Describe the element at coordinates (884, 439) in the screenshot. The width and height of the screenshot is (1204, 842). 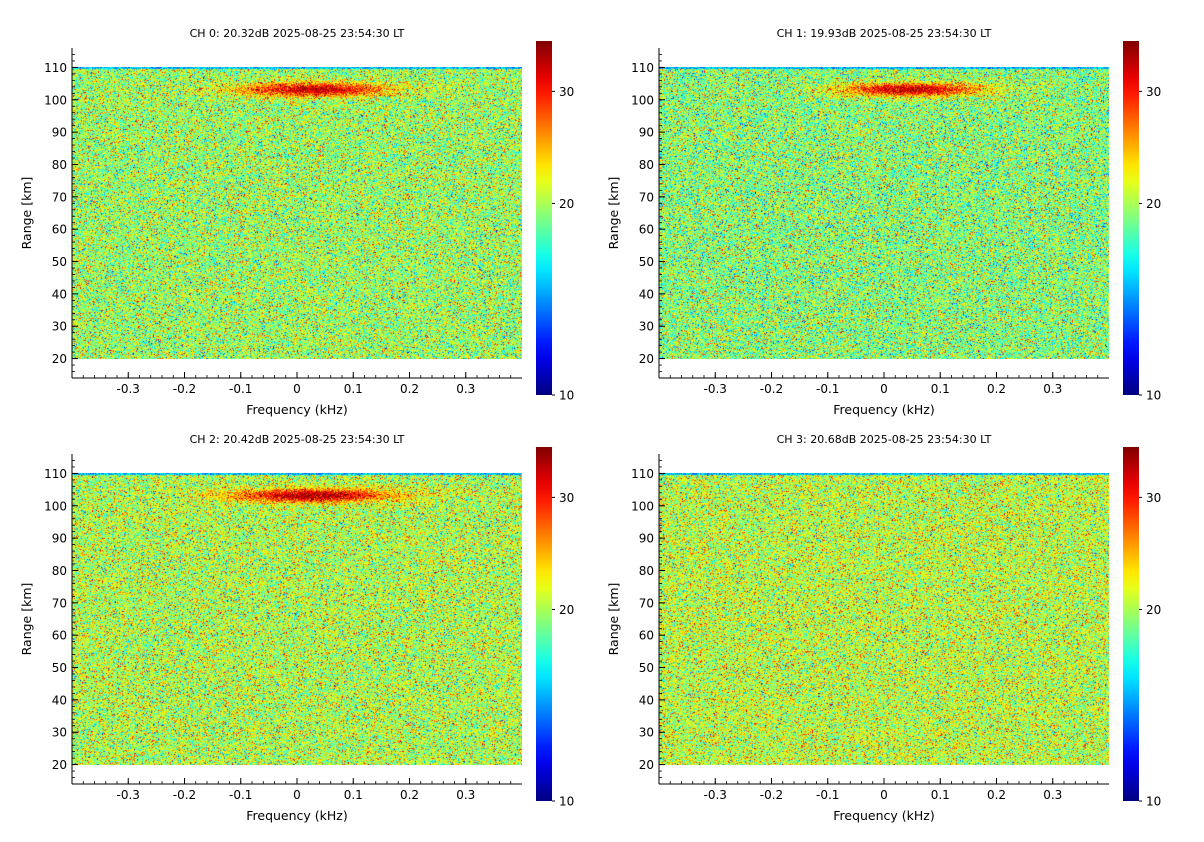
I see `chart-title: CH 3: 20.68dB 2025-08-25 23:54:30 LT` at that location.